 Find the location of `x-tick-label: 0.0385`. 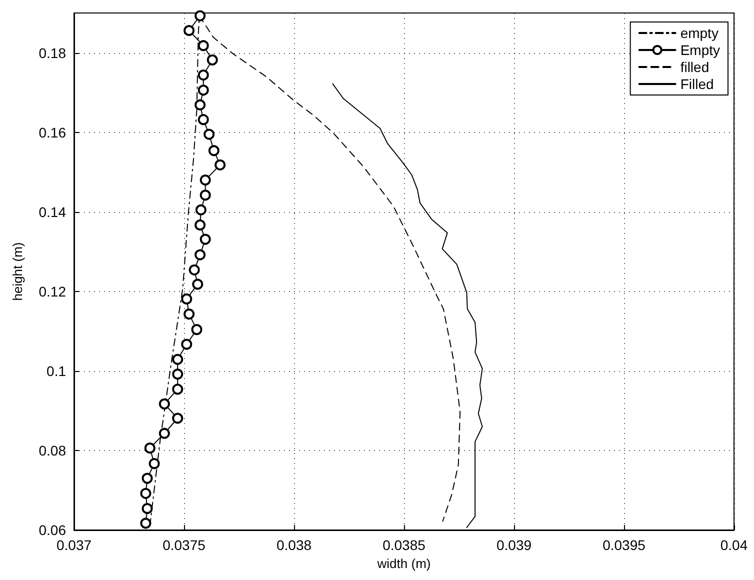

x-tick-label: 0.0385 is located at coordinates (404, 545).